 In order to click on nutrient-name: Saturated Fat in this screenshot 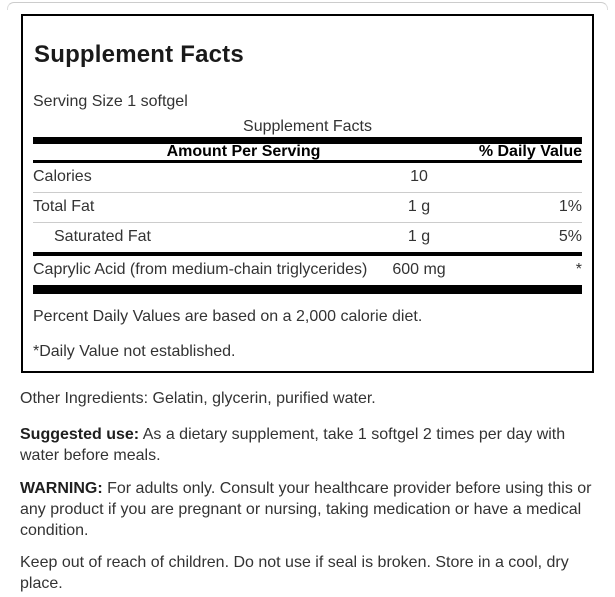, I will do `click(102, 236)`.